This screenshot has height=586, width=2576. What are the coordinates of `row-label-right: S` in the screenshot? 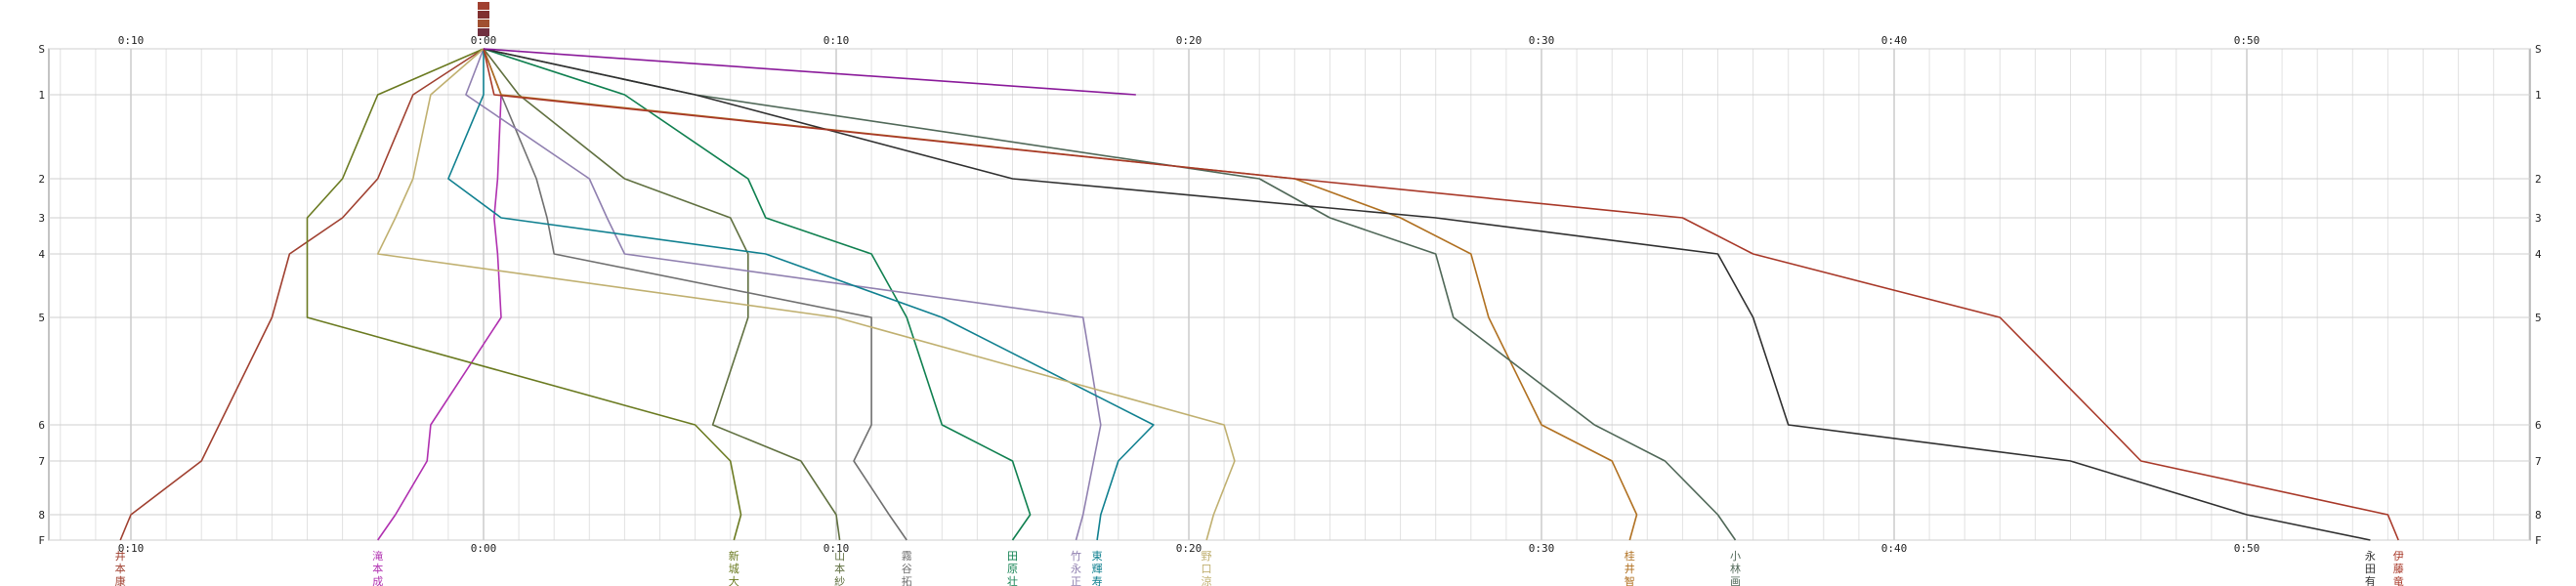 It's located at (2538, 49).